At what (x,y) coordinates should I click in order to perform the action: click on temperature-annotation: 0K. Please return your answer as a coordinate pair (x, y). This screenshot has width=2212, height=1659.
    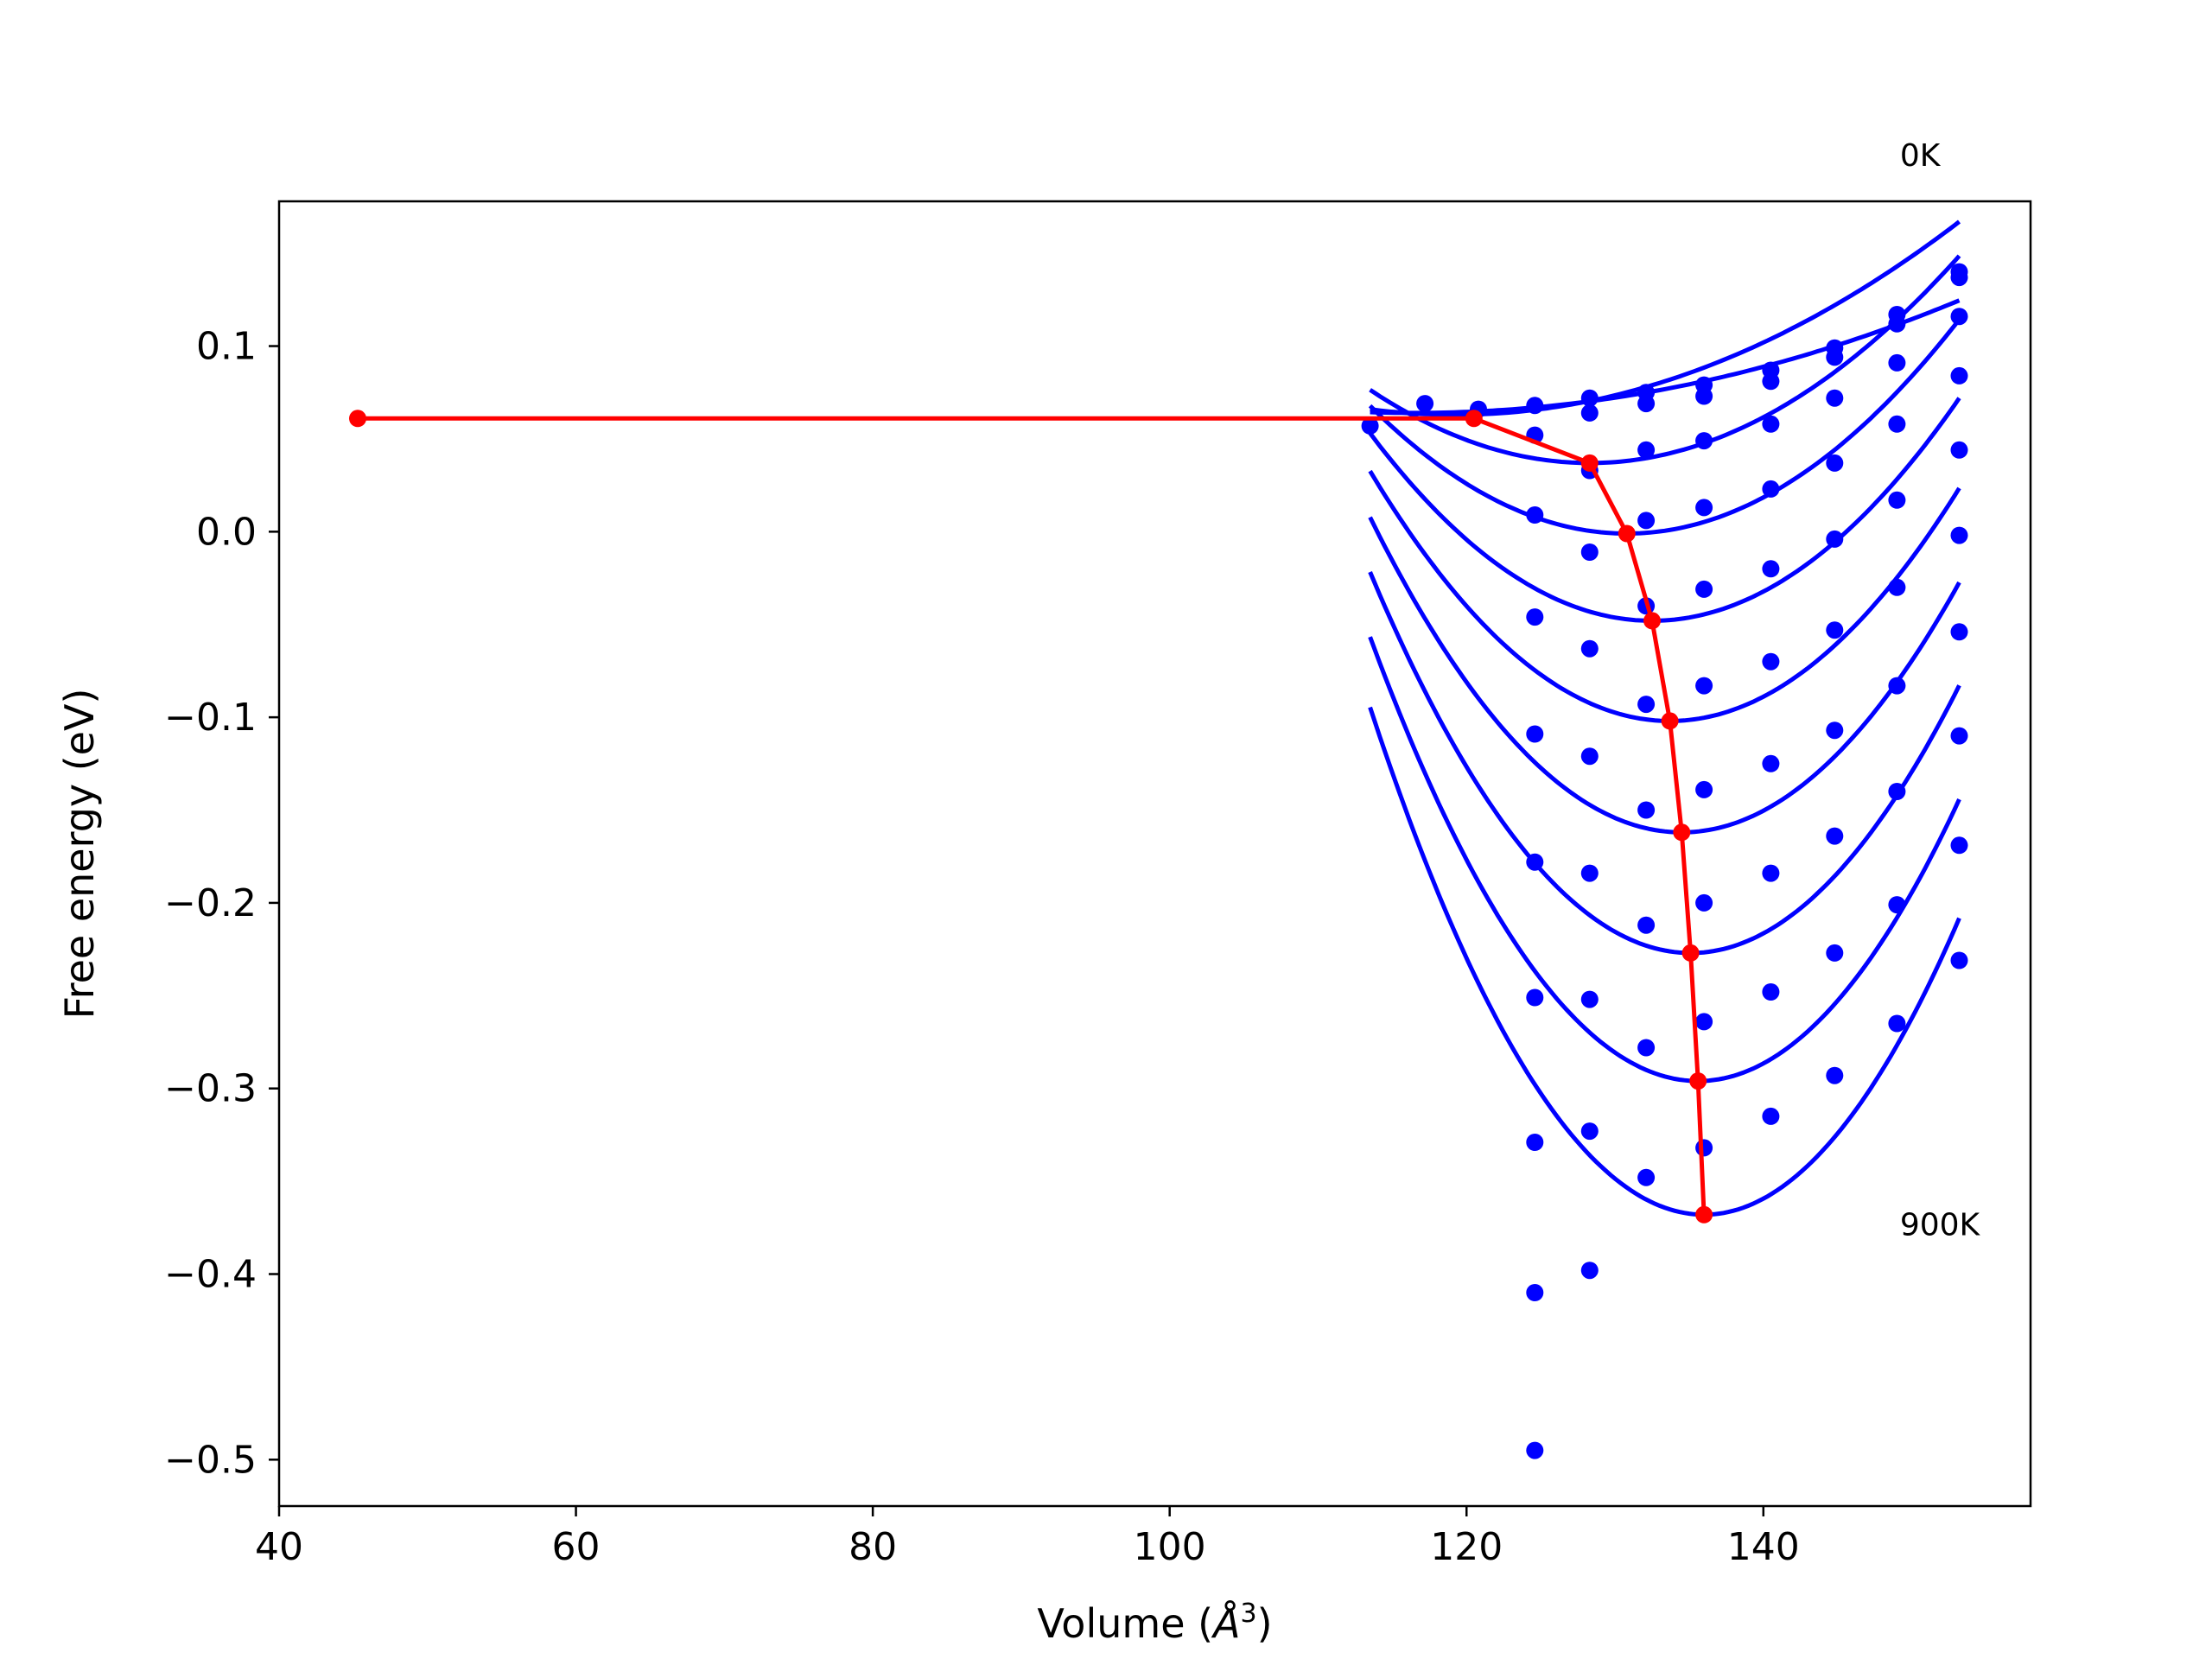
    Looking at the image, I should click on (1921, 156).